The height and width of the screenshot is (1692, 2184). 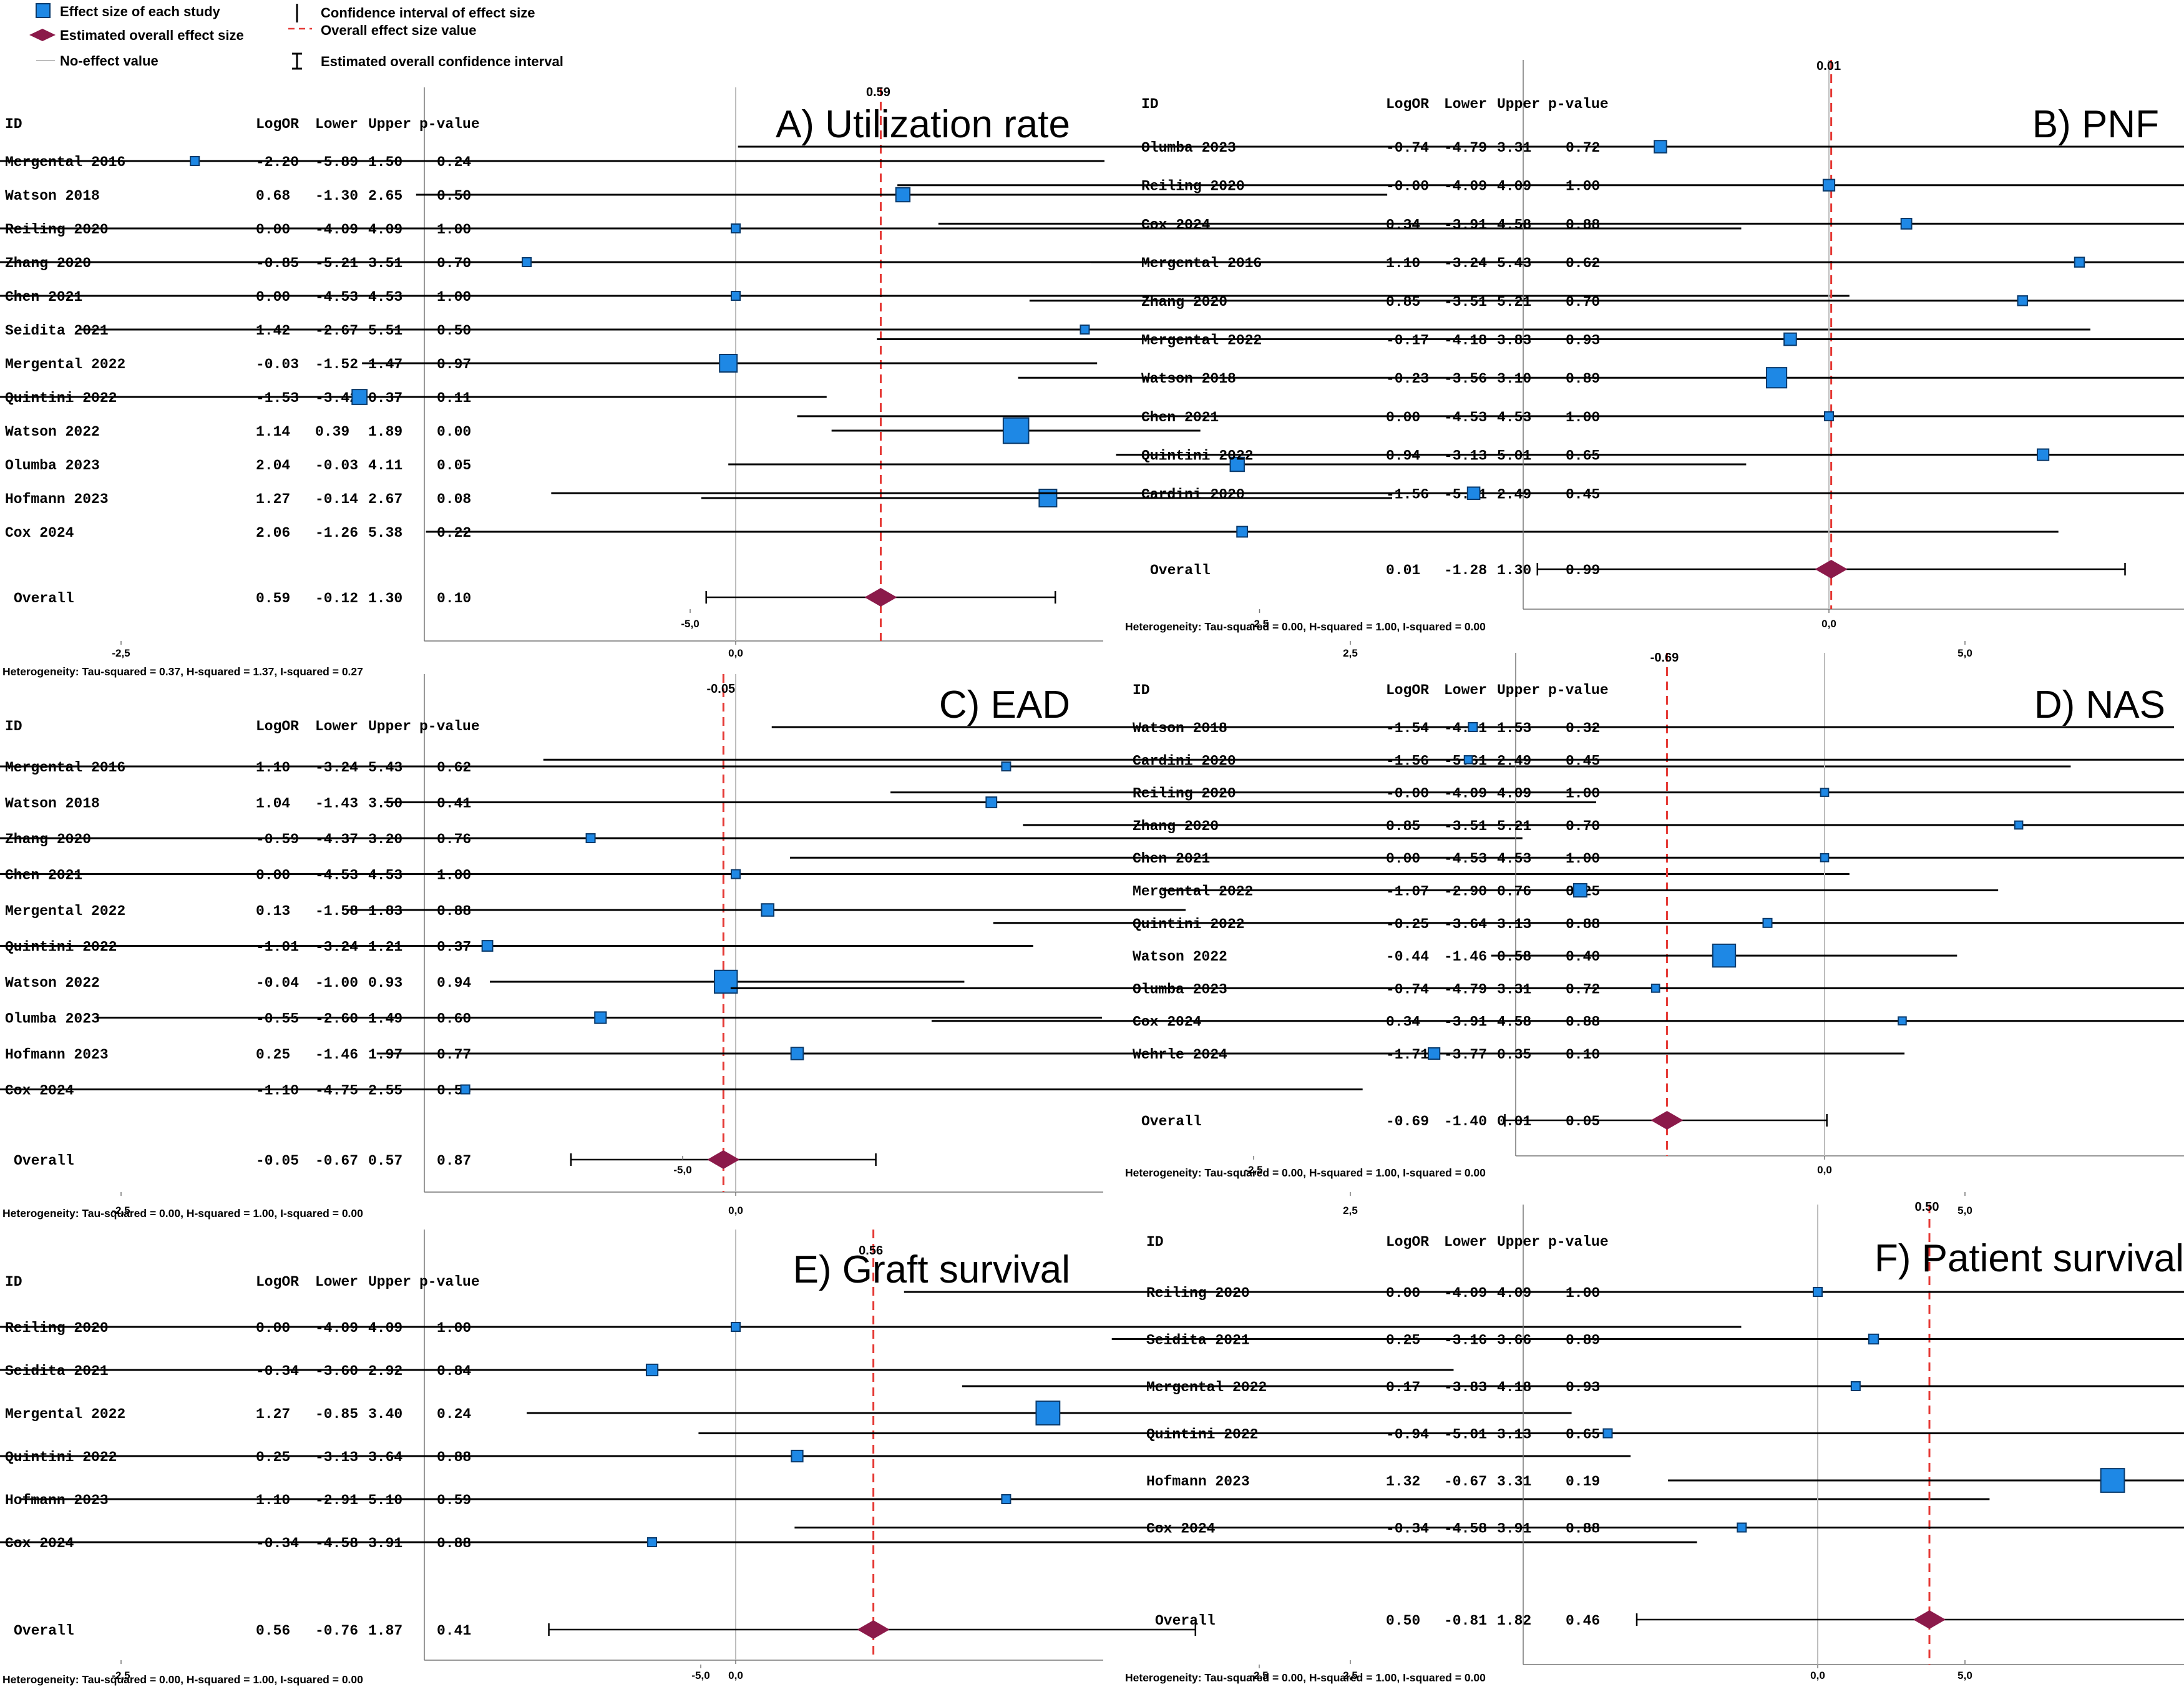 I want to click on overall-effect-value-label: 0.59, so click(x=878, y=92).